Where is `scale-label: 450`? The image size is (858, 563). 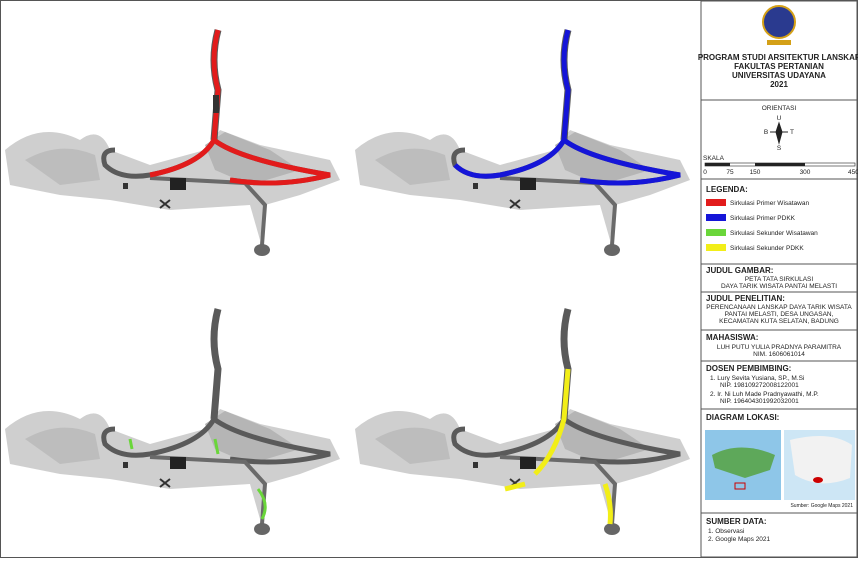
scale-label: 450 is located at coordinates (853, 172).